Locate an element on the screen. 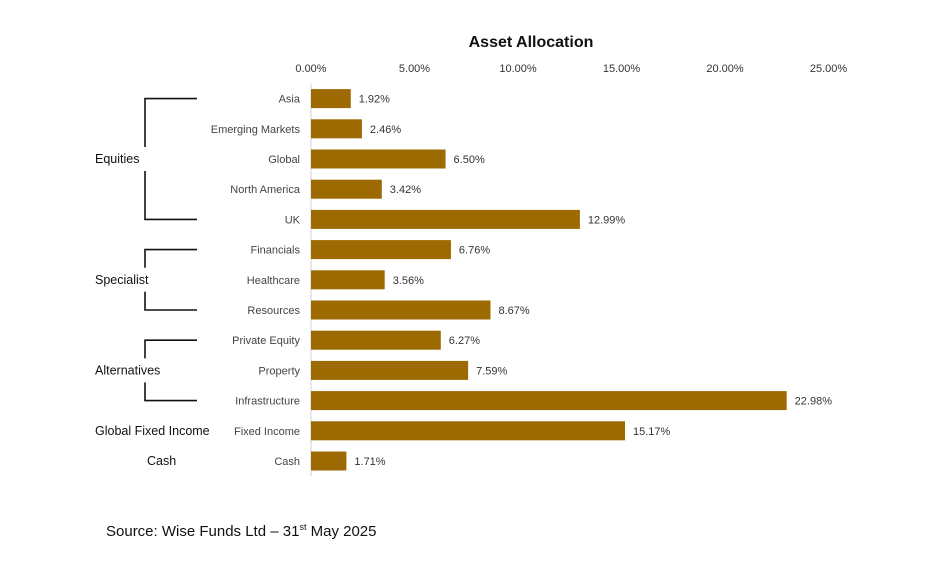  chart-title: Asset Allocation is located at coordinates (531, 42).